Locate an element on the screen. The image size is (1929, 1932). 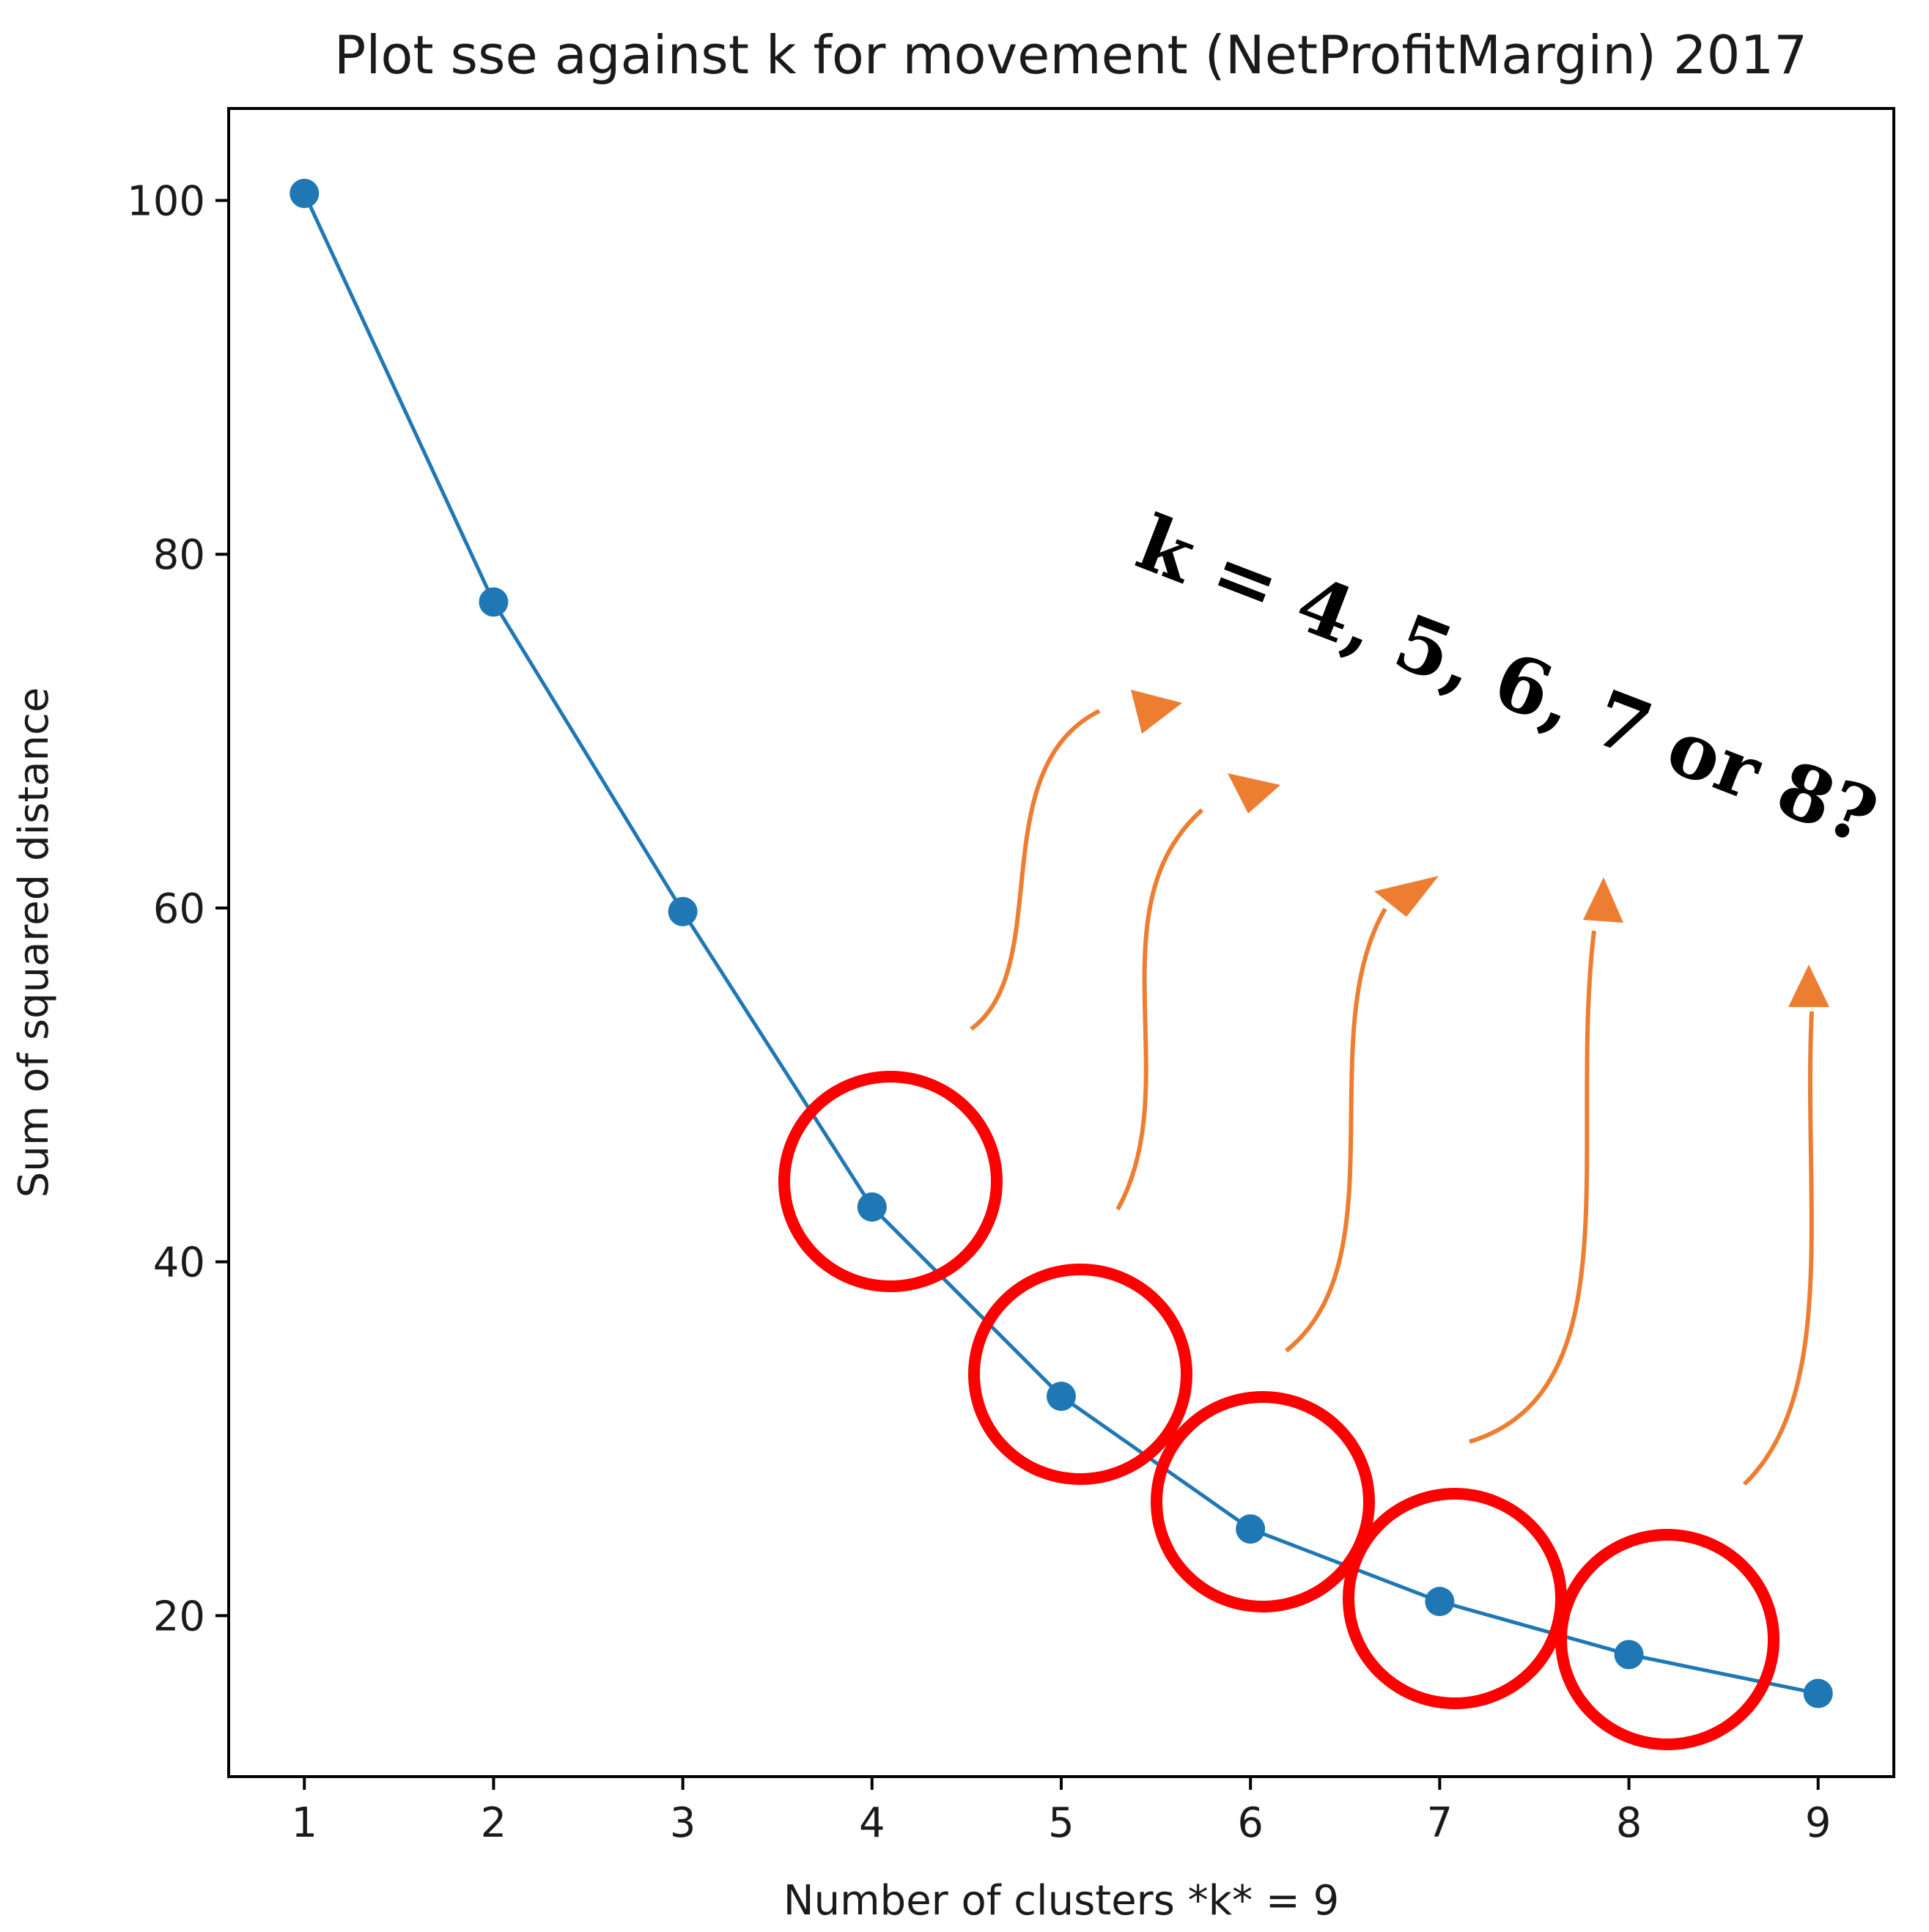
data-point-k9 is located at coordinates (1818, 1693).